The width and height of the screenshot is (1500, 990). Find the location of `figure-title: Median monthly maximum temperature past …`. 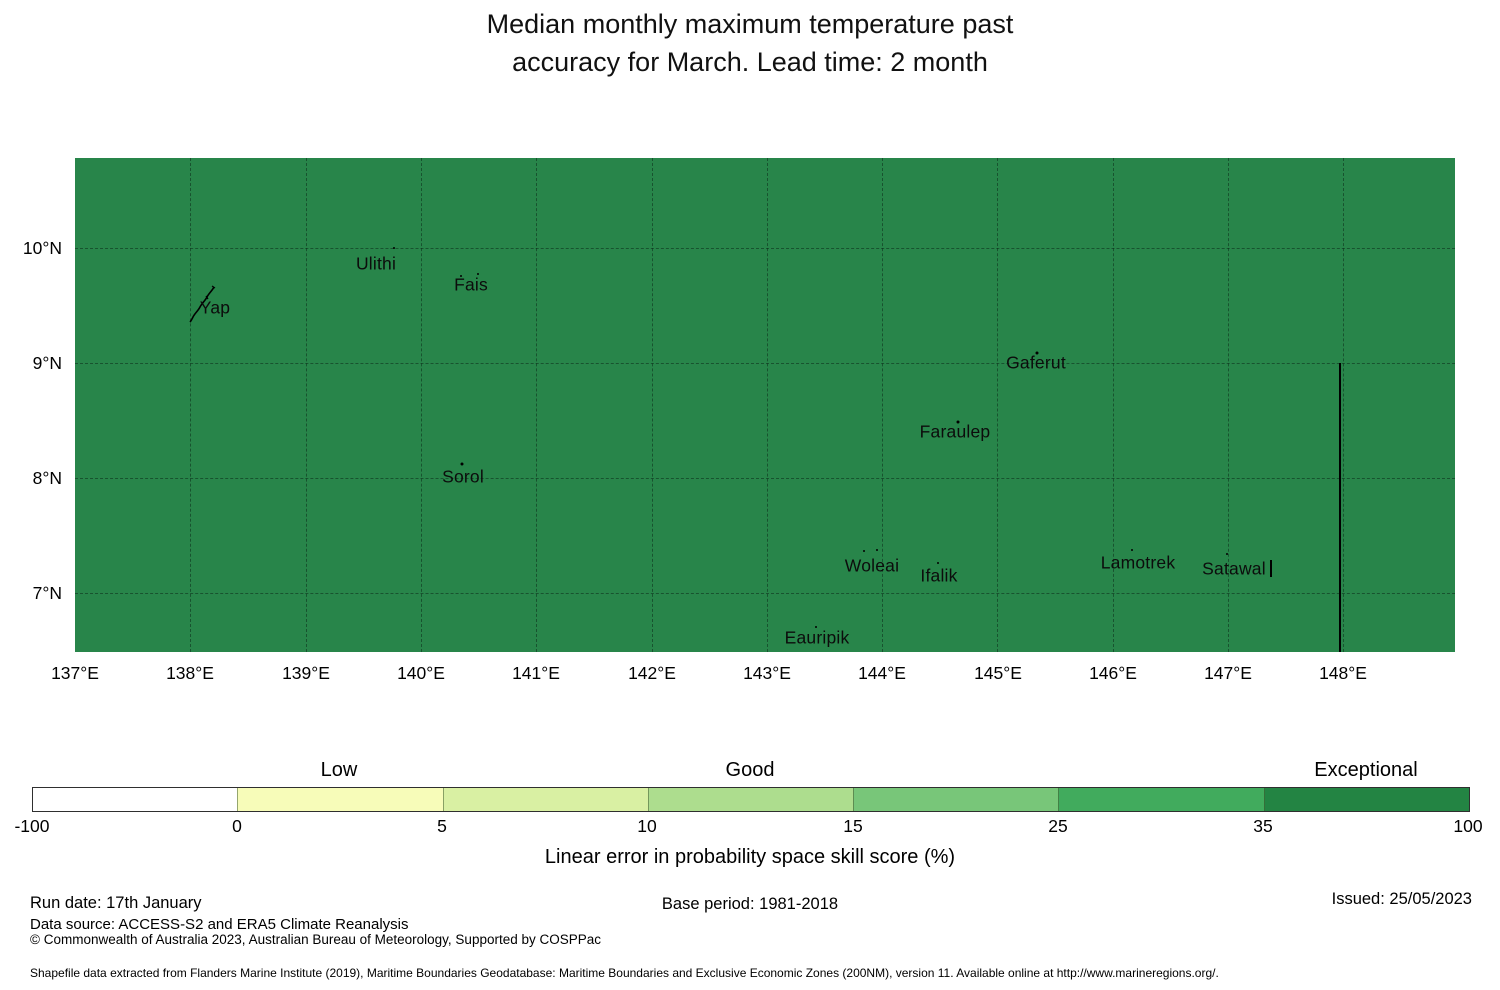

figure-title: Median monthly maximum temperature past … is located at coordinates (750, 43).